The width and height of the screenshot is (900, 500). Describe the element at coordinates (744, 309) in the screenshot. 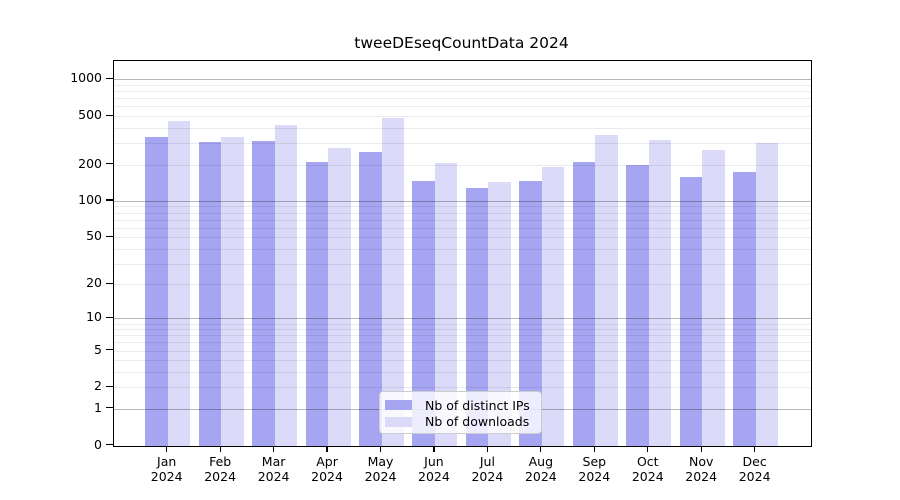

I see `bar-distinct-ips-dec` at that location.